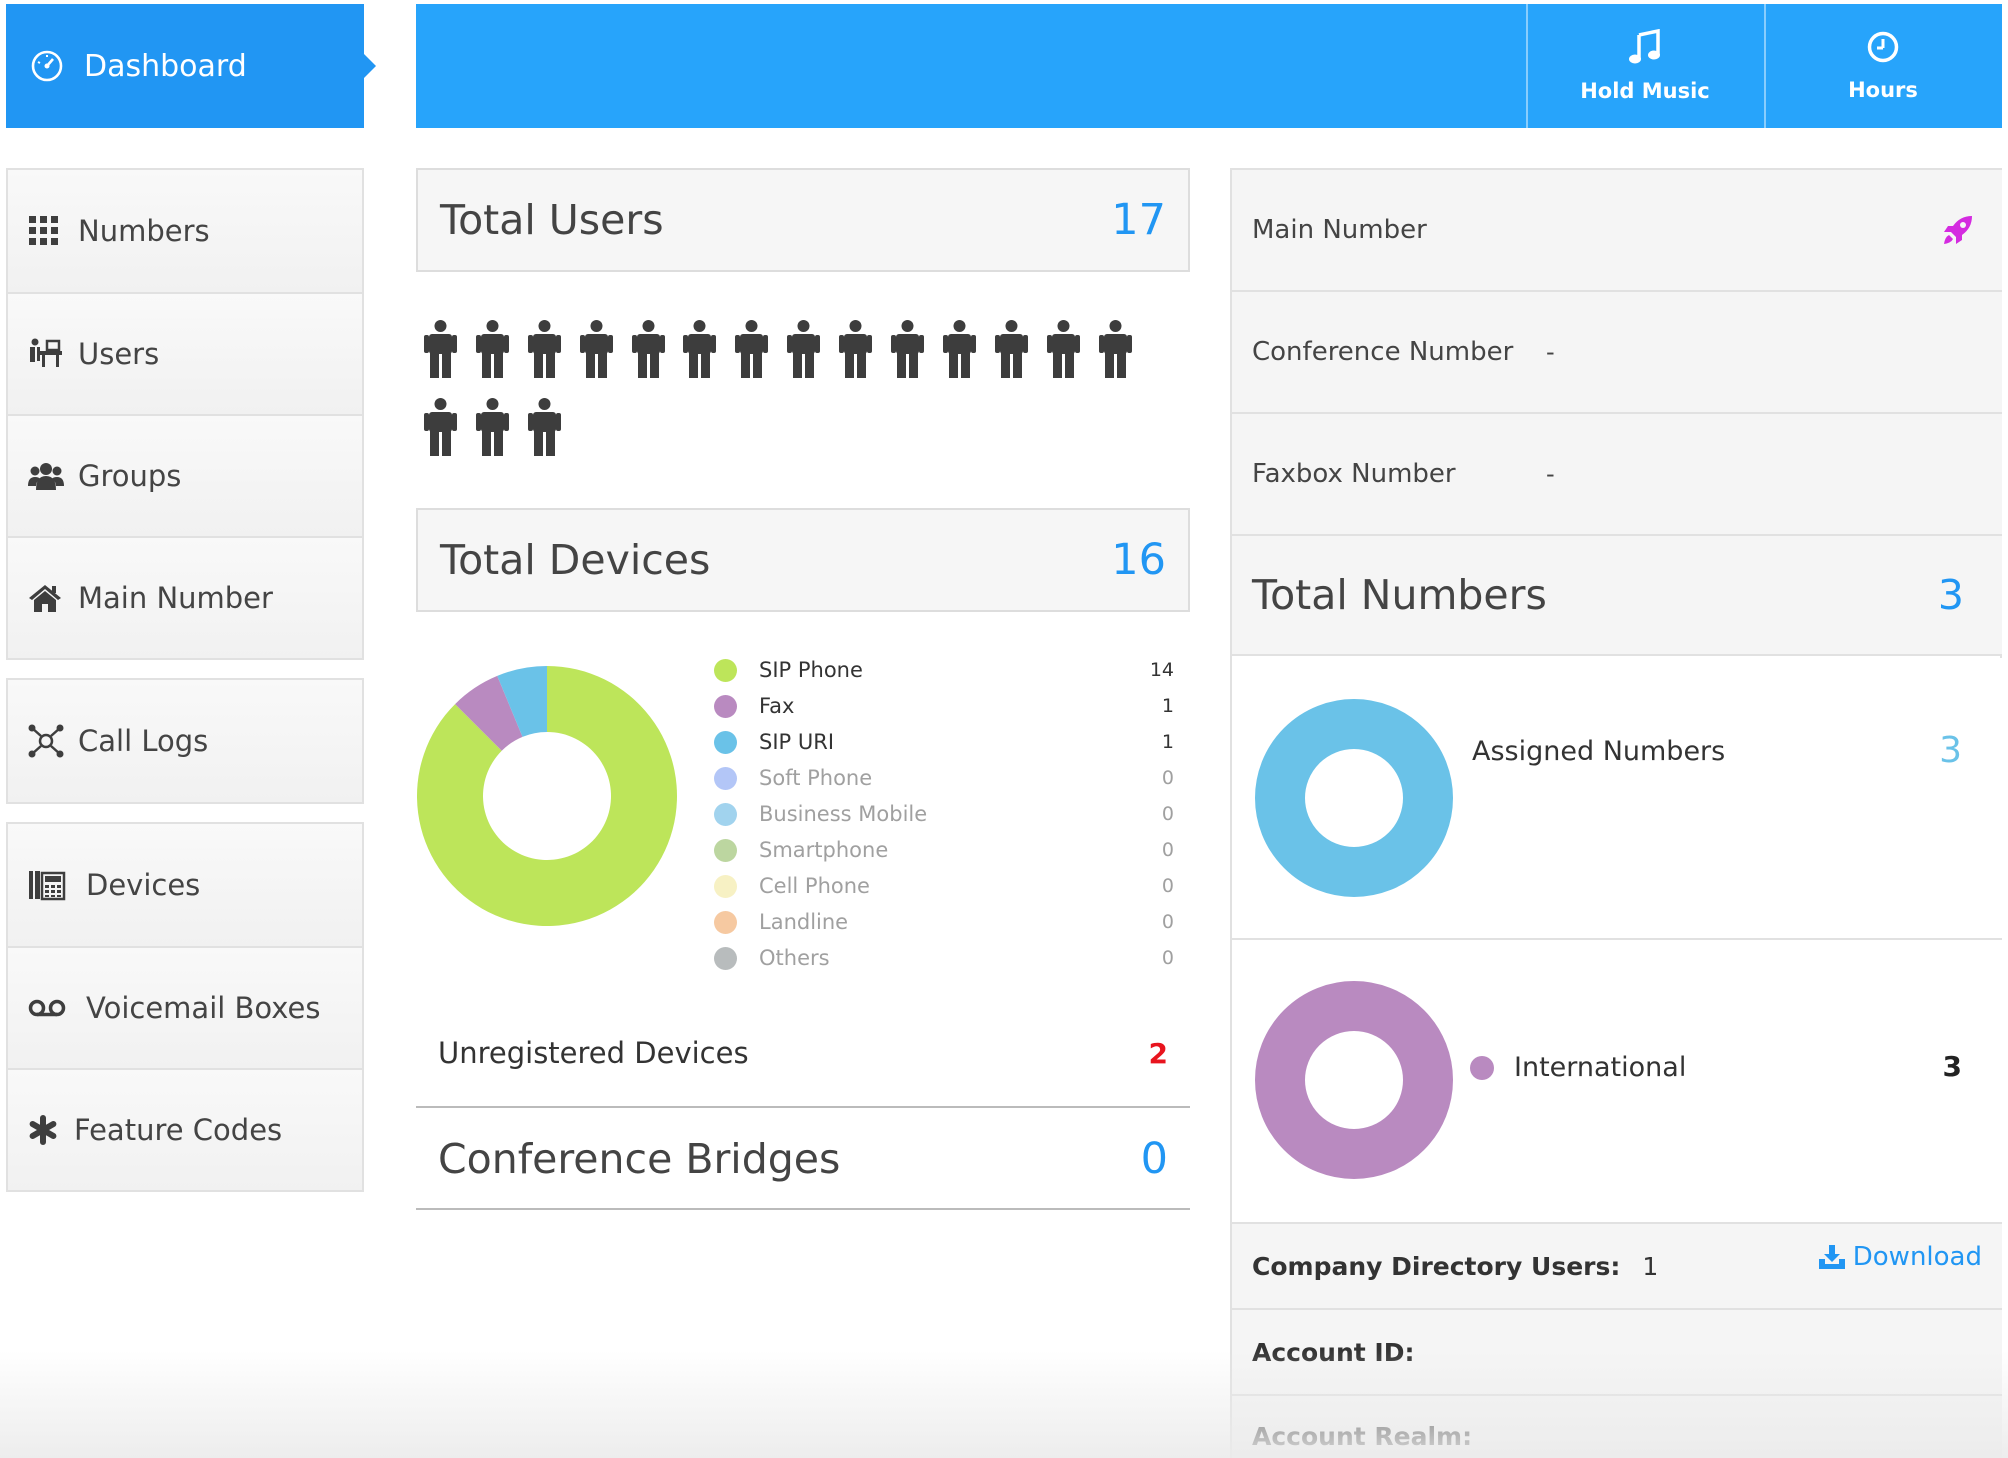 This screenshot has width=2008, height=1458. I want to click on users-desk-icon, so click(53, 354).